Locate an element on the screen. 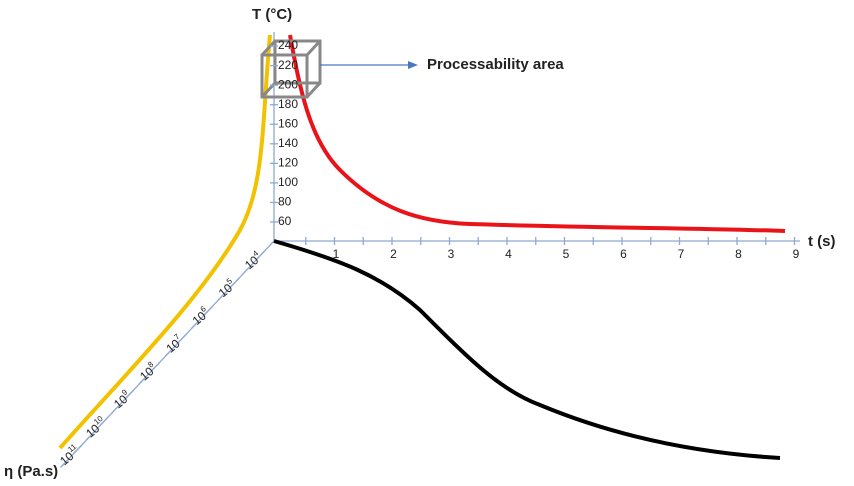 The height and width of the screenshot is (486, 854). tick-exp: 6 is located at coordinates (204, 309).